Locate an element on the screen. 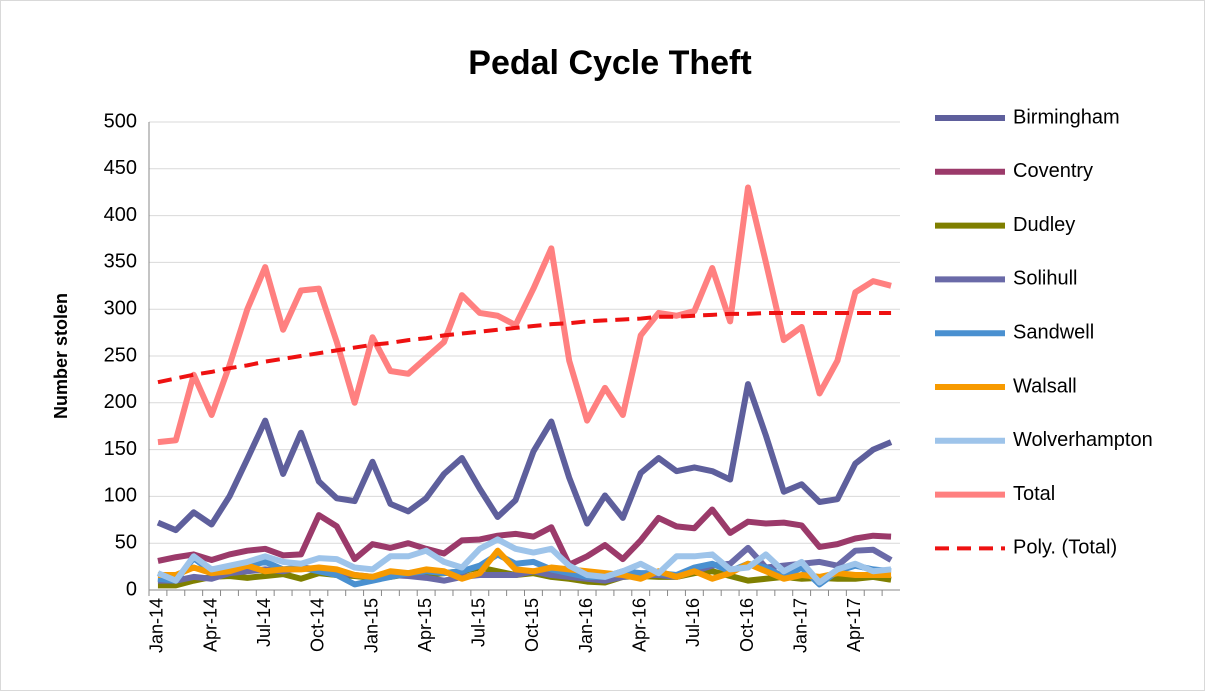 Image resolution: width=1205 pixels, height=696 pixels. x-tick-label: Jul-14 is located at coordinates (264, 622).